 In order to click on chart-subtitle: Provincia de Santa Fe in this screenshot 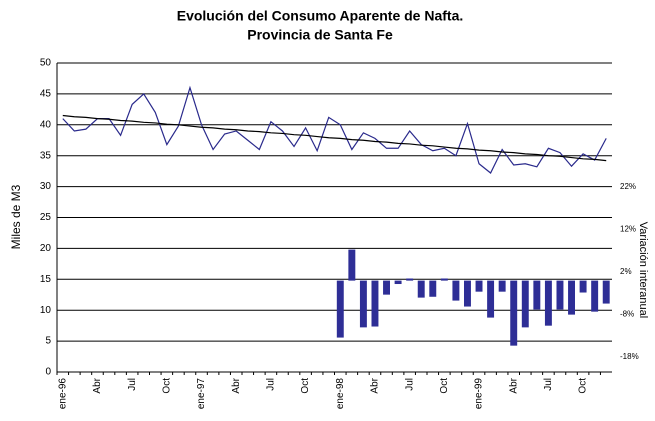, I will do `click(320, 35)`.